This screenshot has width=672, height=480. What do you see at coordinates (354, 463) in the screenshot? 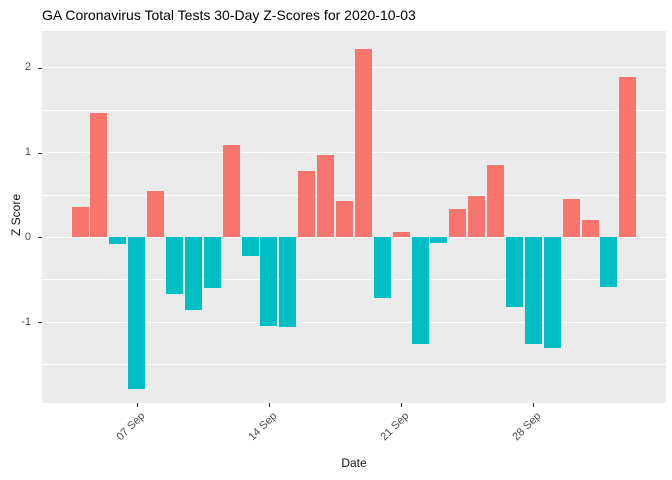
I see `x-axis-title: Date` at bounding box center [354, 463].